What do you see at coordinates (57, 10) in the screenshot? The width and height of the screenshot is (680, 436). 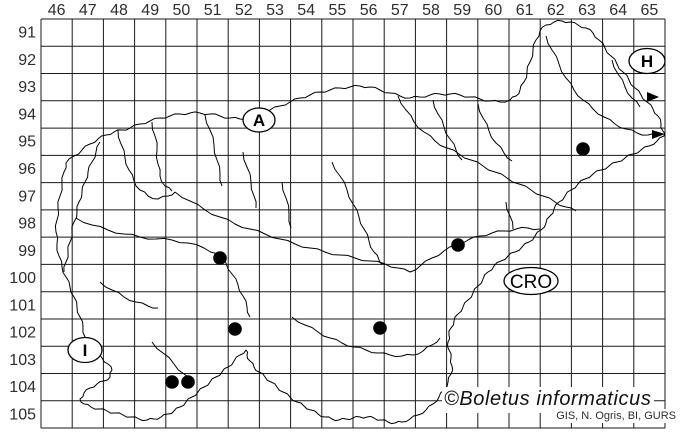 I see `column-label: 46` at bounding box center [57, 10].